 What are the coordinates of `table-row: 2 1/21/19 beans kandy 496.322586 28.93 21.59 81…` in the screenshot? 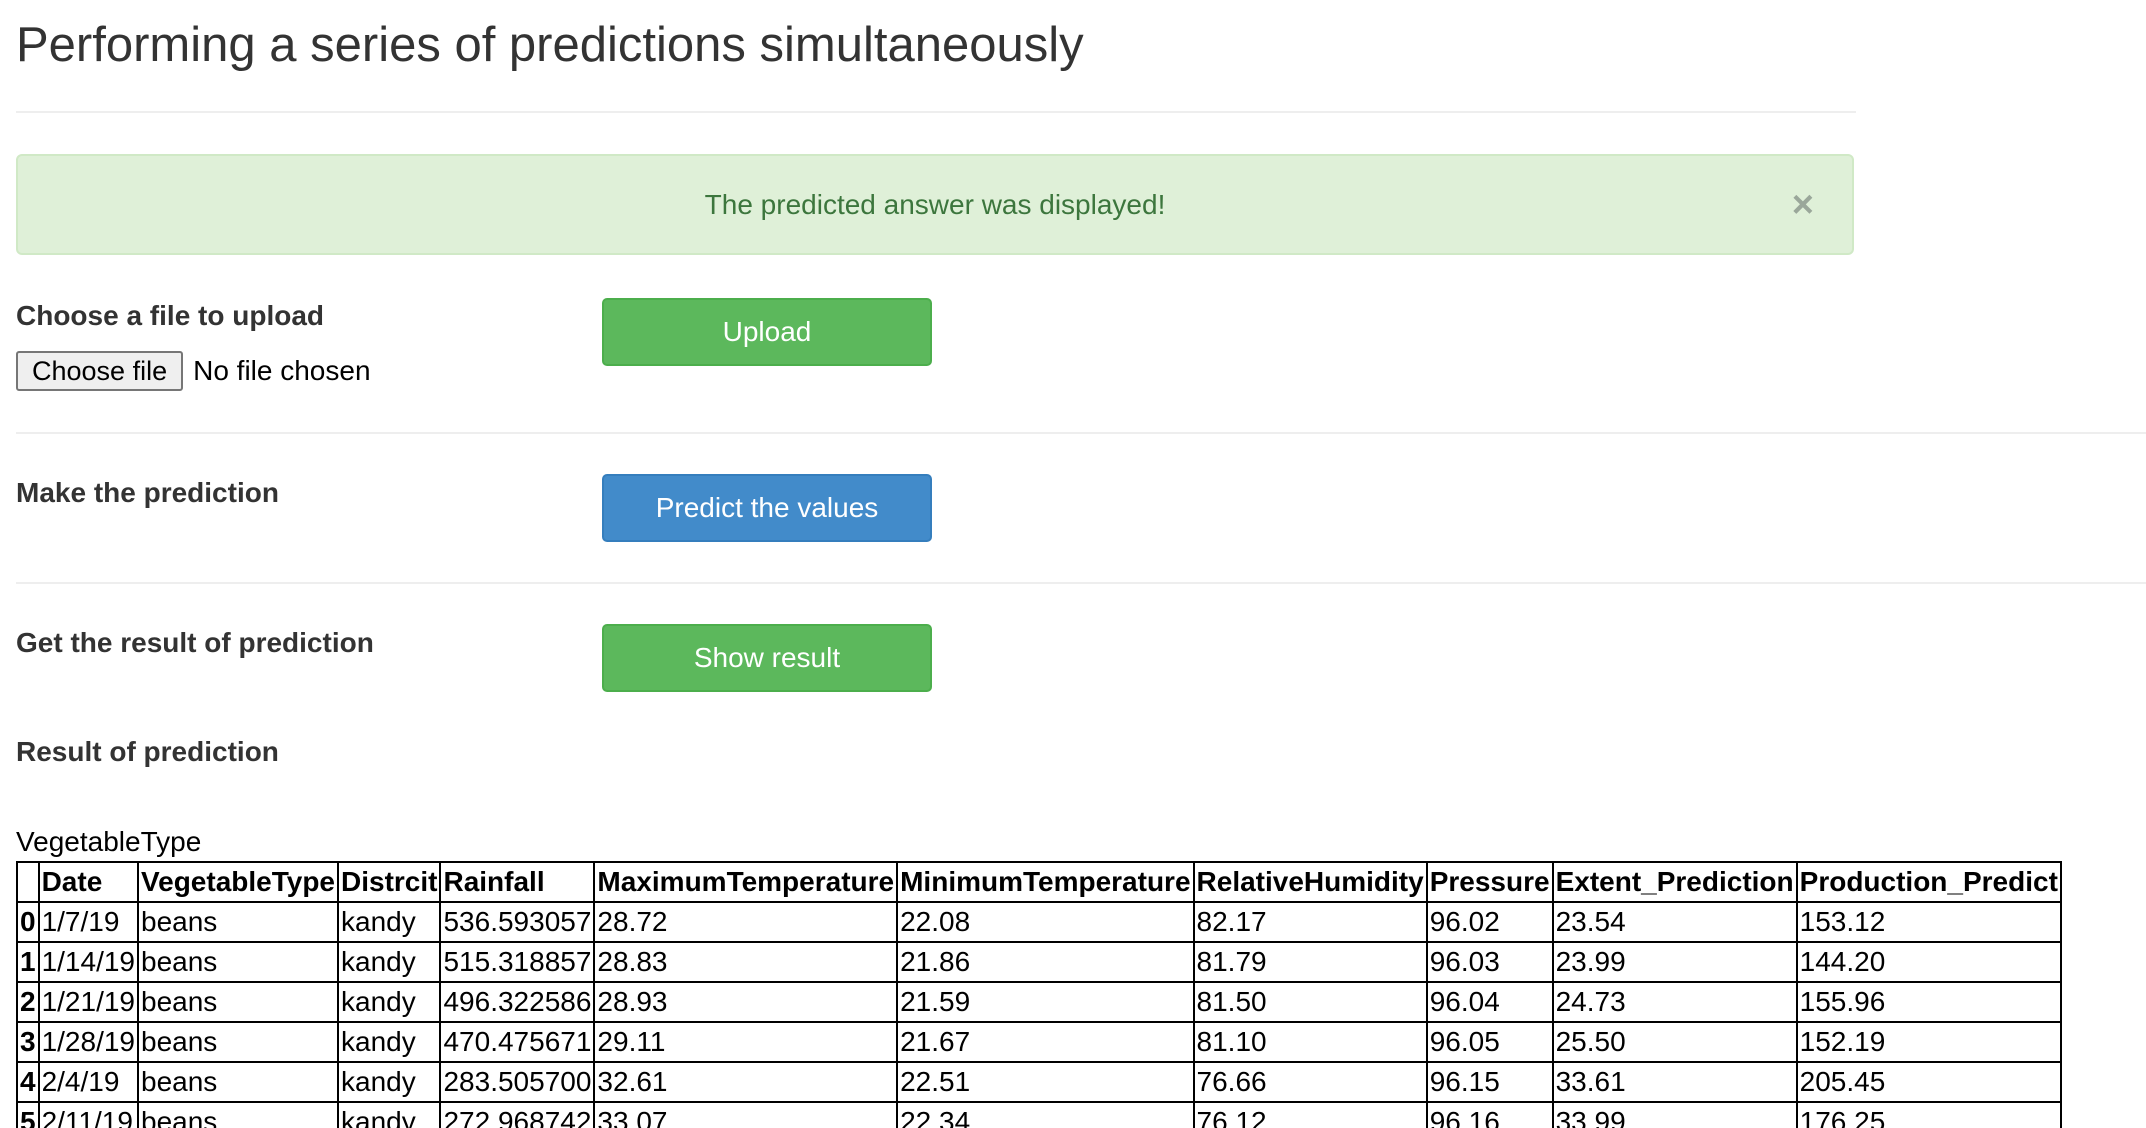 It's located at (1039, 1002).